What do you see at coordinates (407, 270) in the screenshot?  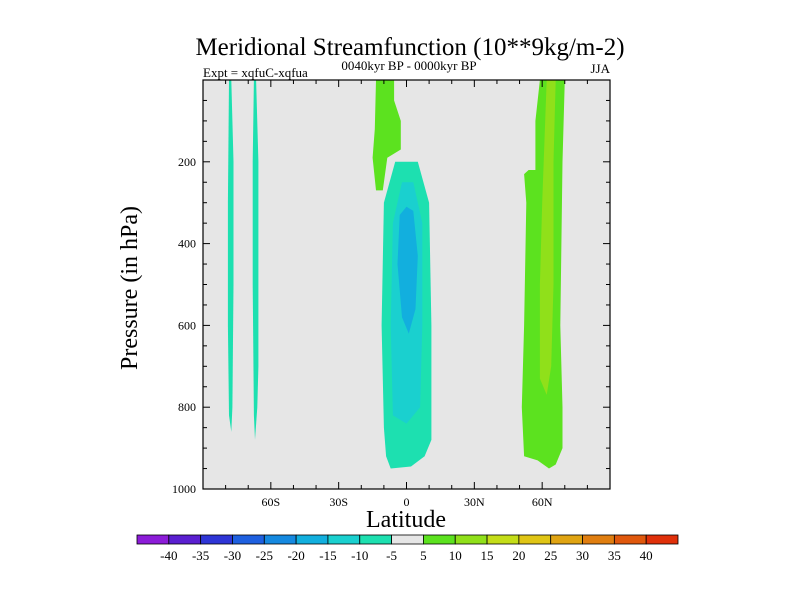 I see `region-tropical-cell-core` at bounding box center [407, 270].